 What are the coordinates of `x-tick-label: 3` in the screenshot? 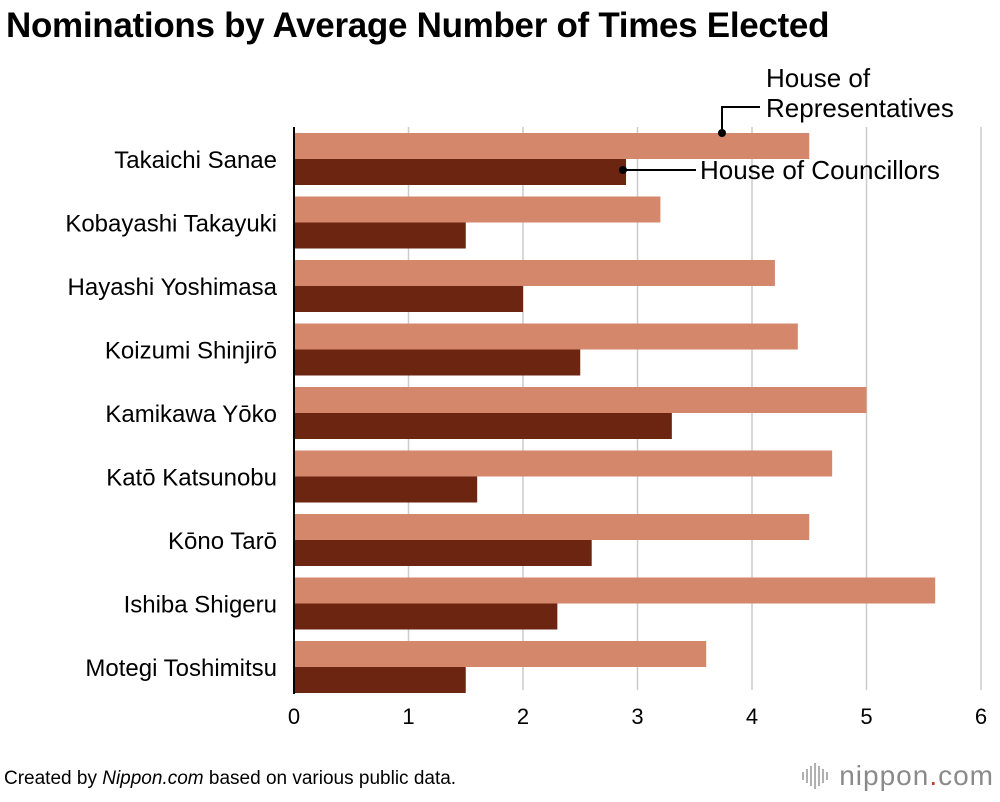 It's located at (637, 716).